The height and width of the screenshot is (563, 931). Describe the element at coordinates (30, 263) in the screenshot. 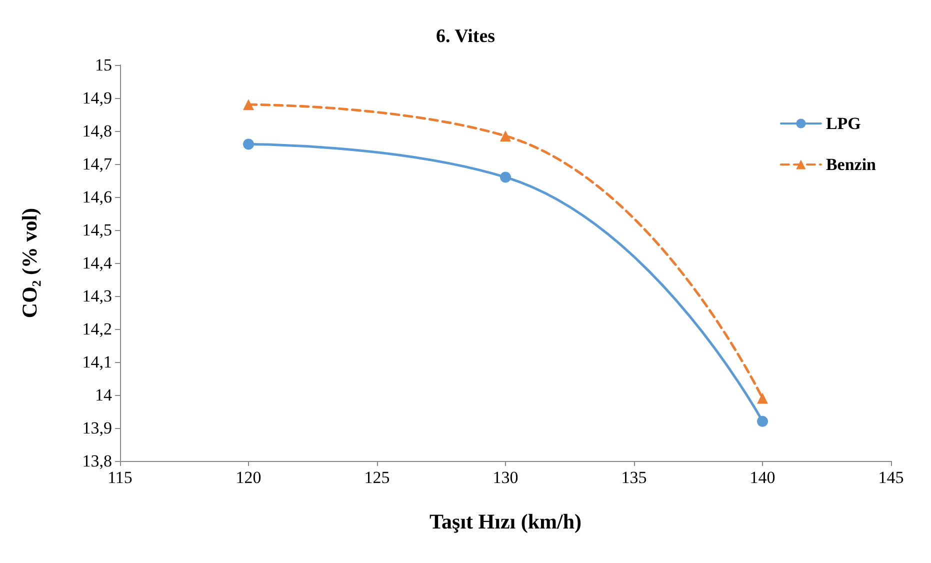

I see `y-axis-title: CO₂ (% vol)` at that location.